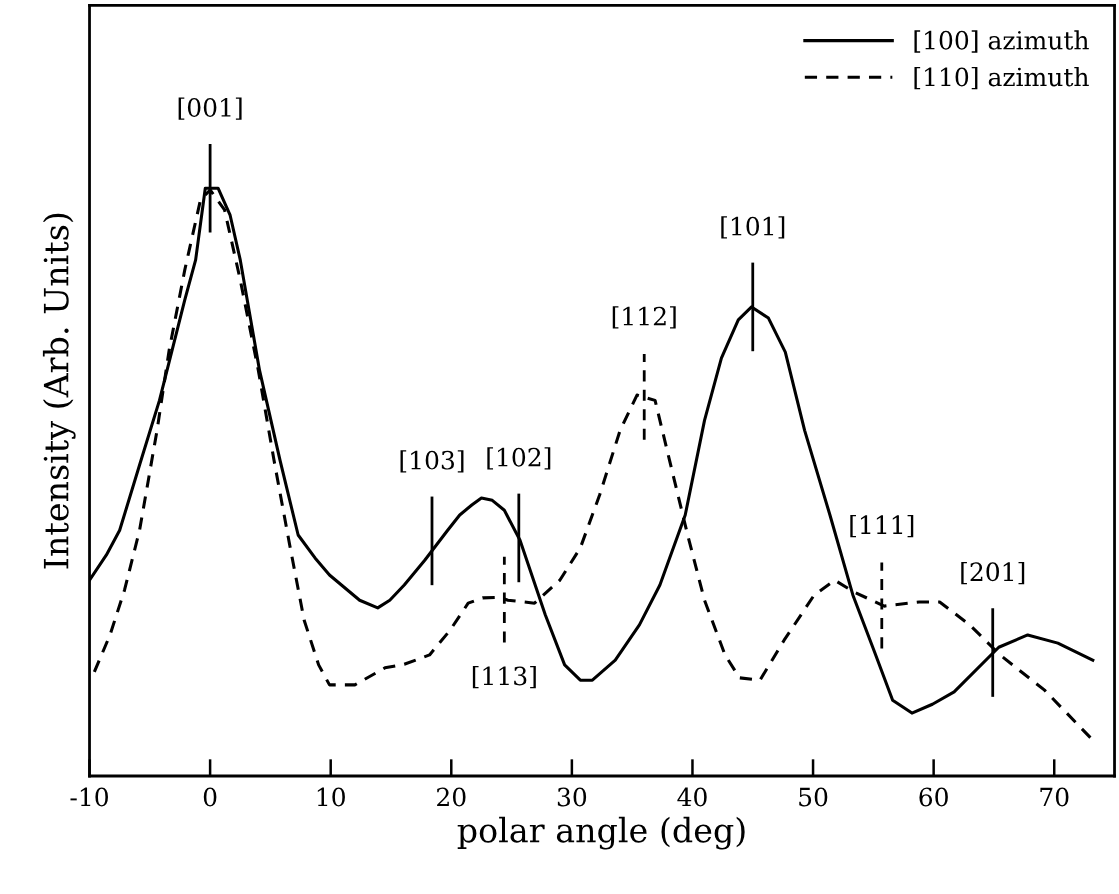  I want to click on annotation: [111], so click(882, 526).